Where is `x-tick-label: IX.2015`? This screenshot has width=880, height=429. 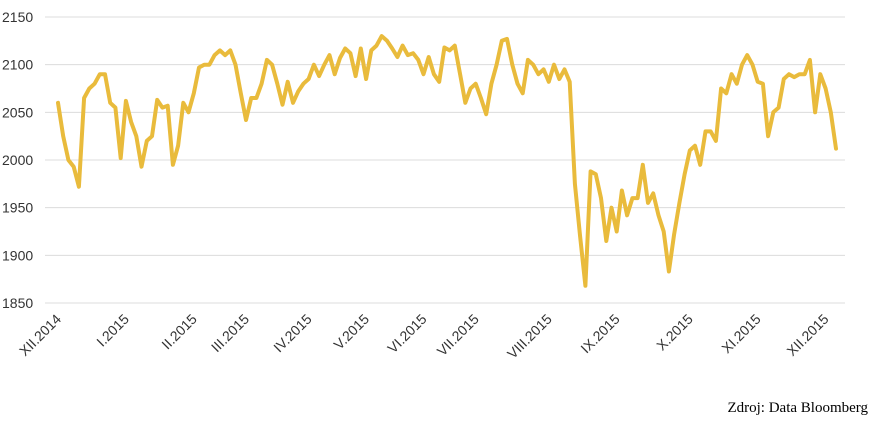 x-tick-label: IX.2015 is located at coordinates (600, 334).